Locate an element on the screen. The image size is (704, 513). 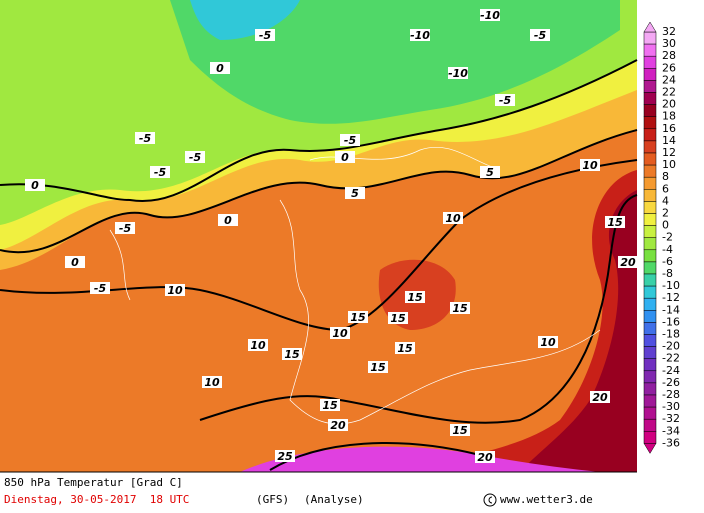
copyright-icon is located at coordinates (490, 500).